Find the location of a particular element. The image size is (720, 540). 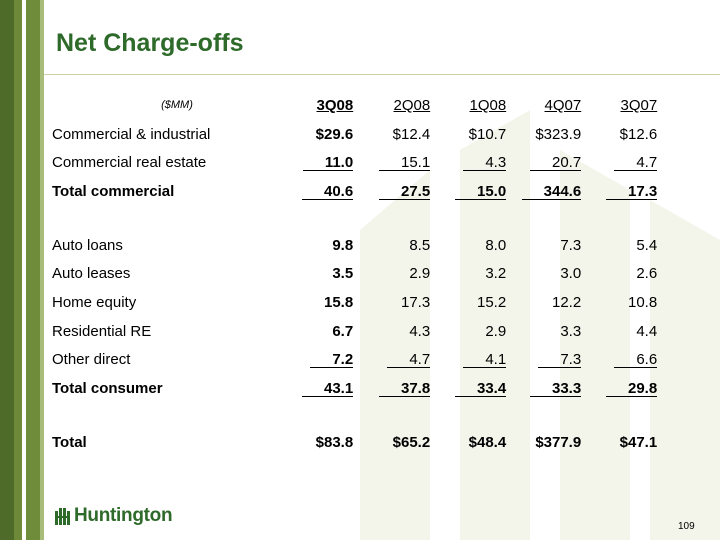

table-cell: 11.0 is located at coordinates (328, 162).